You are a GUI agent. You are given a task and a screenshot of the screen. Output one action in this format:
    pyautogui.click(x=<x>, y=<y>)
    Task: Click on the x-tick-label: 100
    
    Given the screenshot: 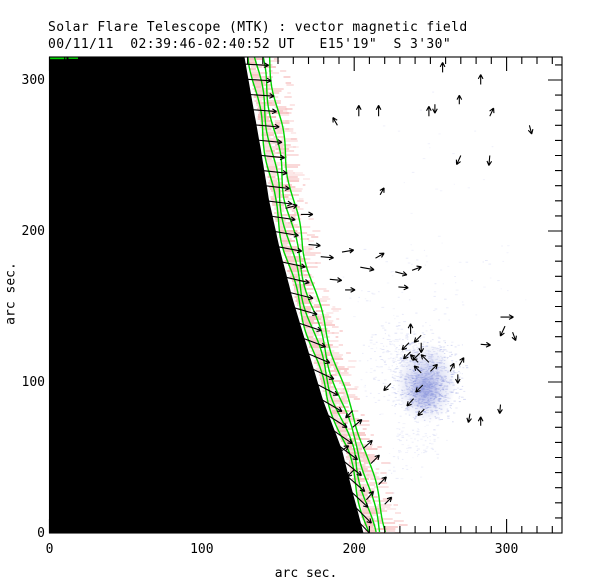 What is the action you would take?
    pyautogui.click(x=202, y=549)
    